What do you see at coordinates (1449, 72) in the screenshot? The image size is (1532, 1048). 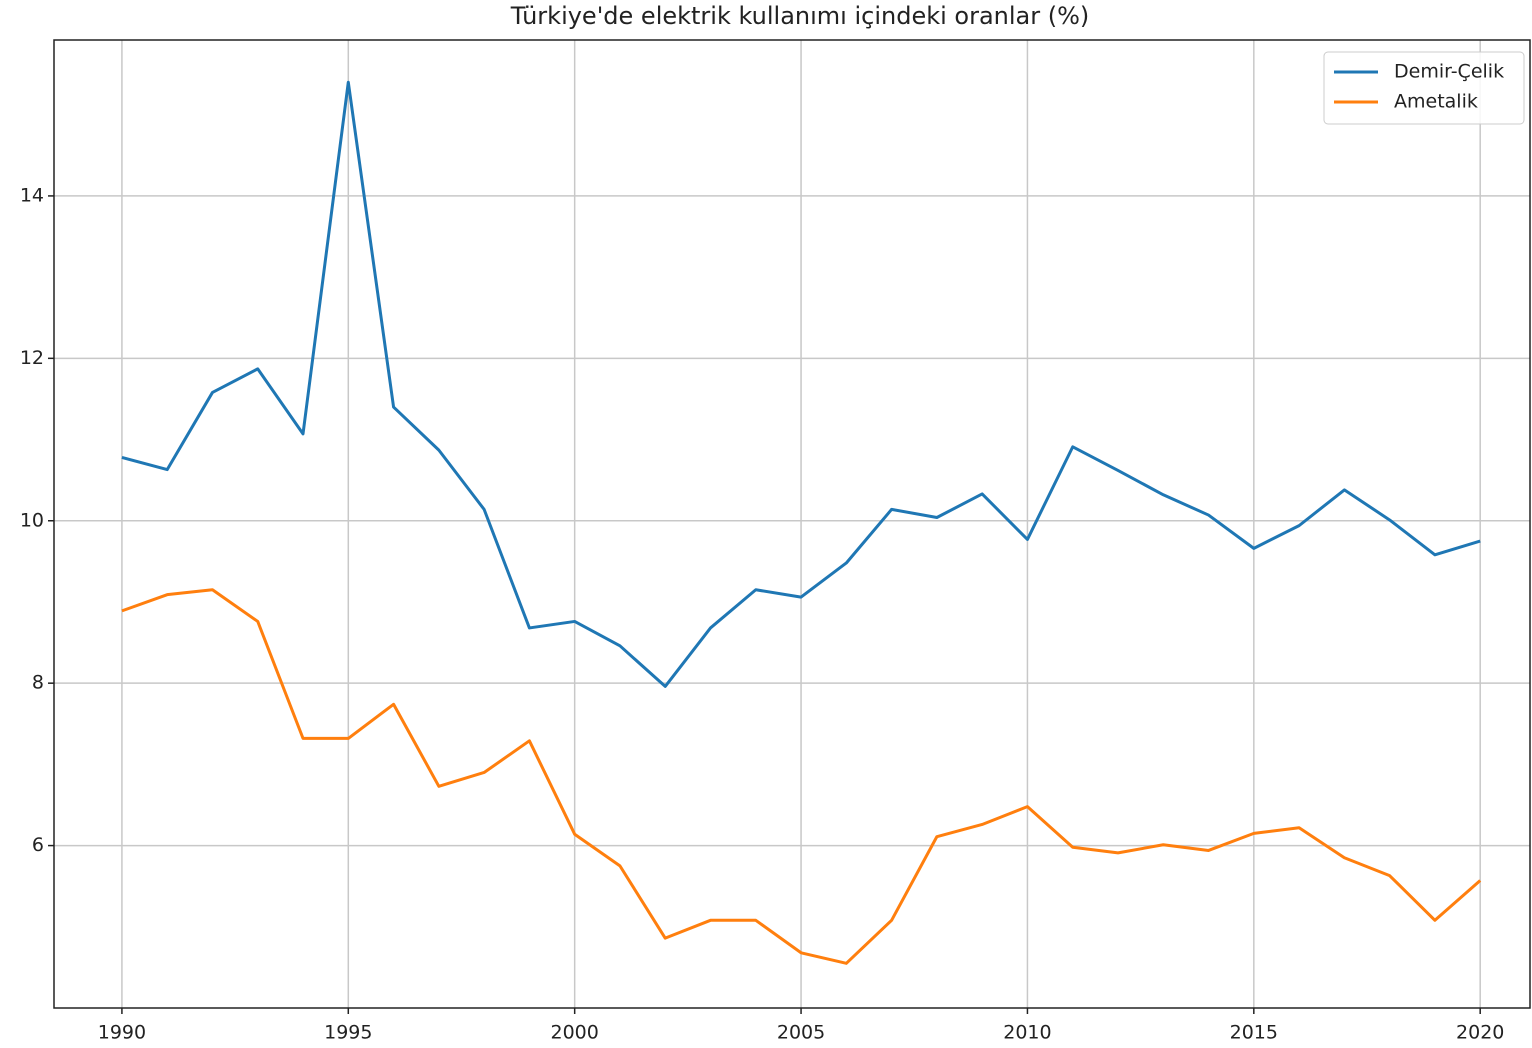 I see `legend-label: Demir-Çelik` at bounding box center [1449, 72].